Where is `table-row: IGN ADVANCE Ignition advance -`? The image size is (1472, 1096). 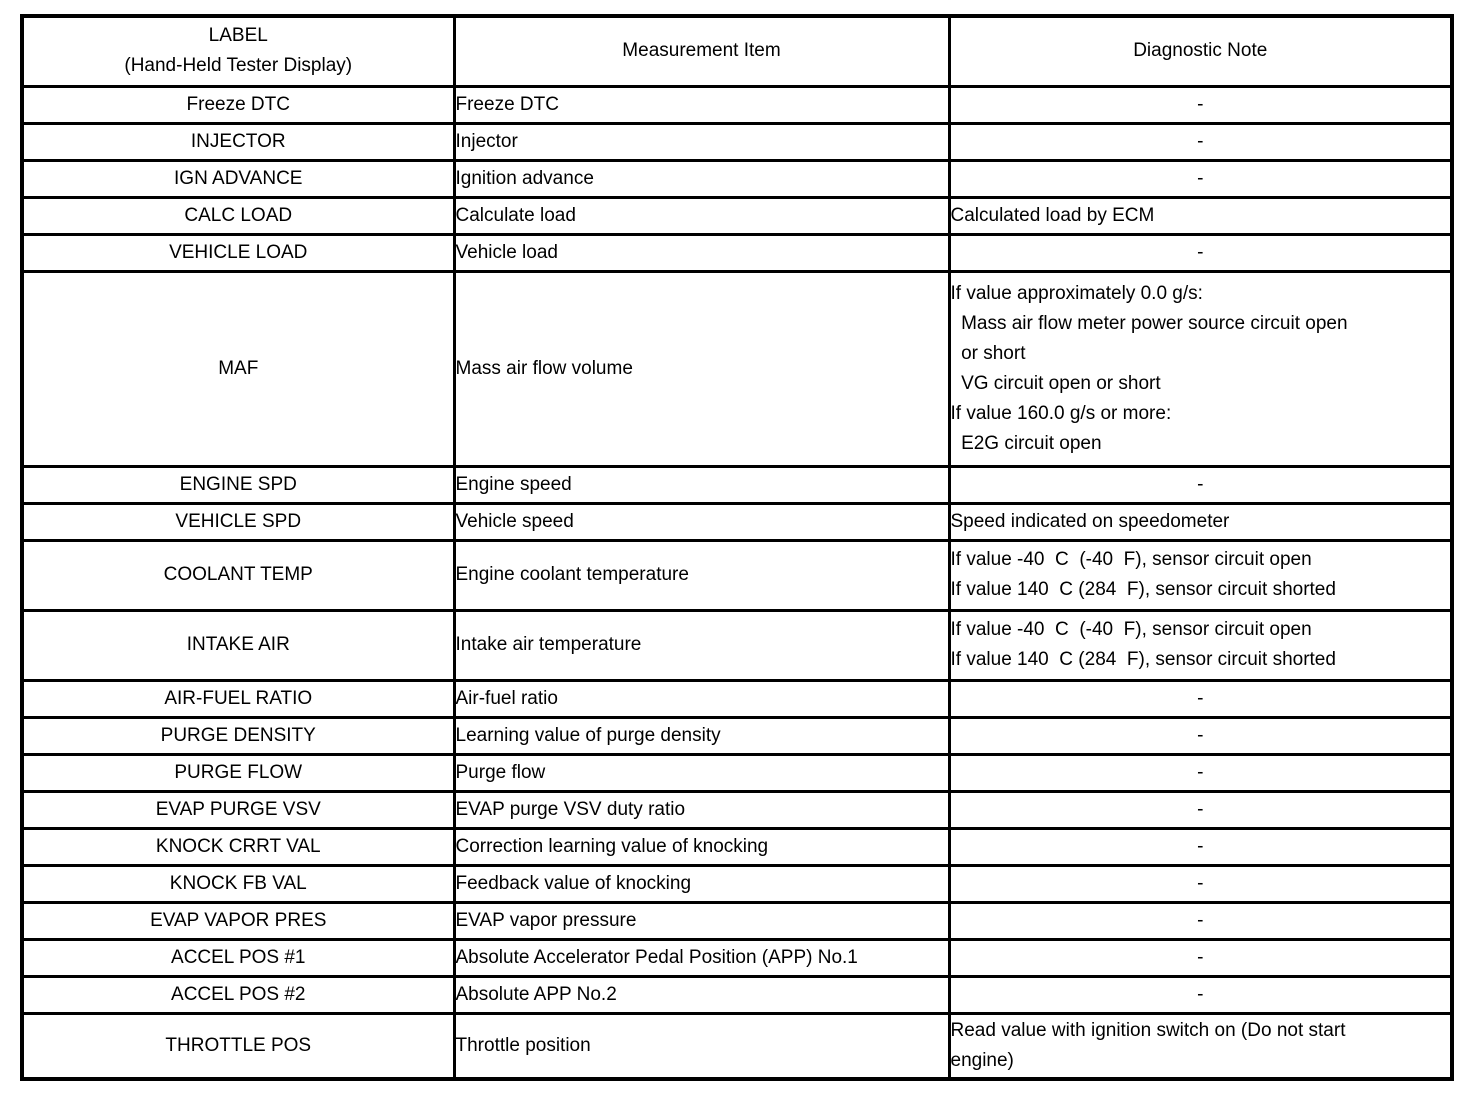
table-row: IGN ADVANCE Ignition advance - is located at coordinates (737, 178).